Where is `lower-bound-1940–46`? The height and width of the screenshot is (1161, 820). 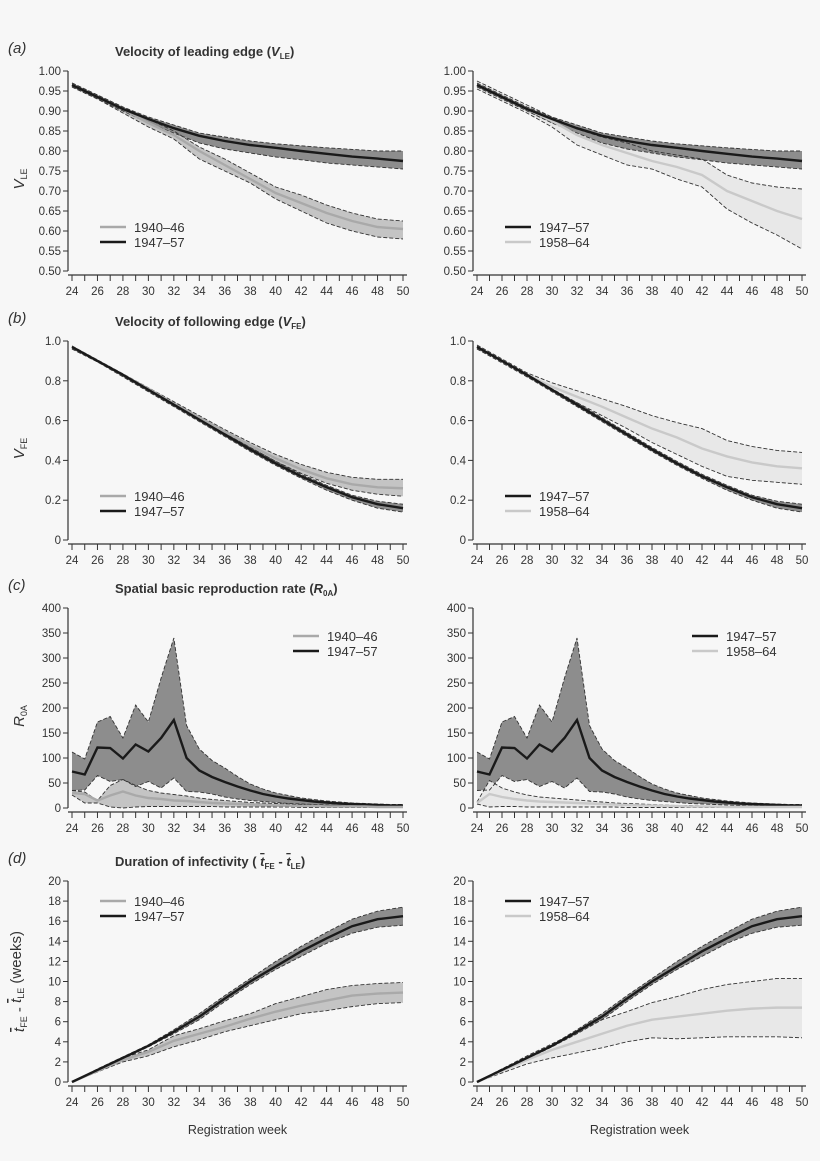 lower-bound-1940–46 is located at coordinates (237, 422).